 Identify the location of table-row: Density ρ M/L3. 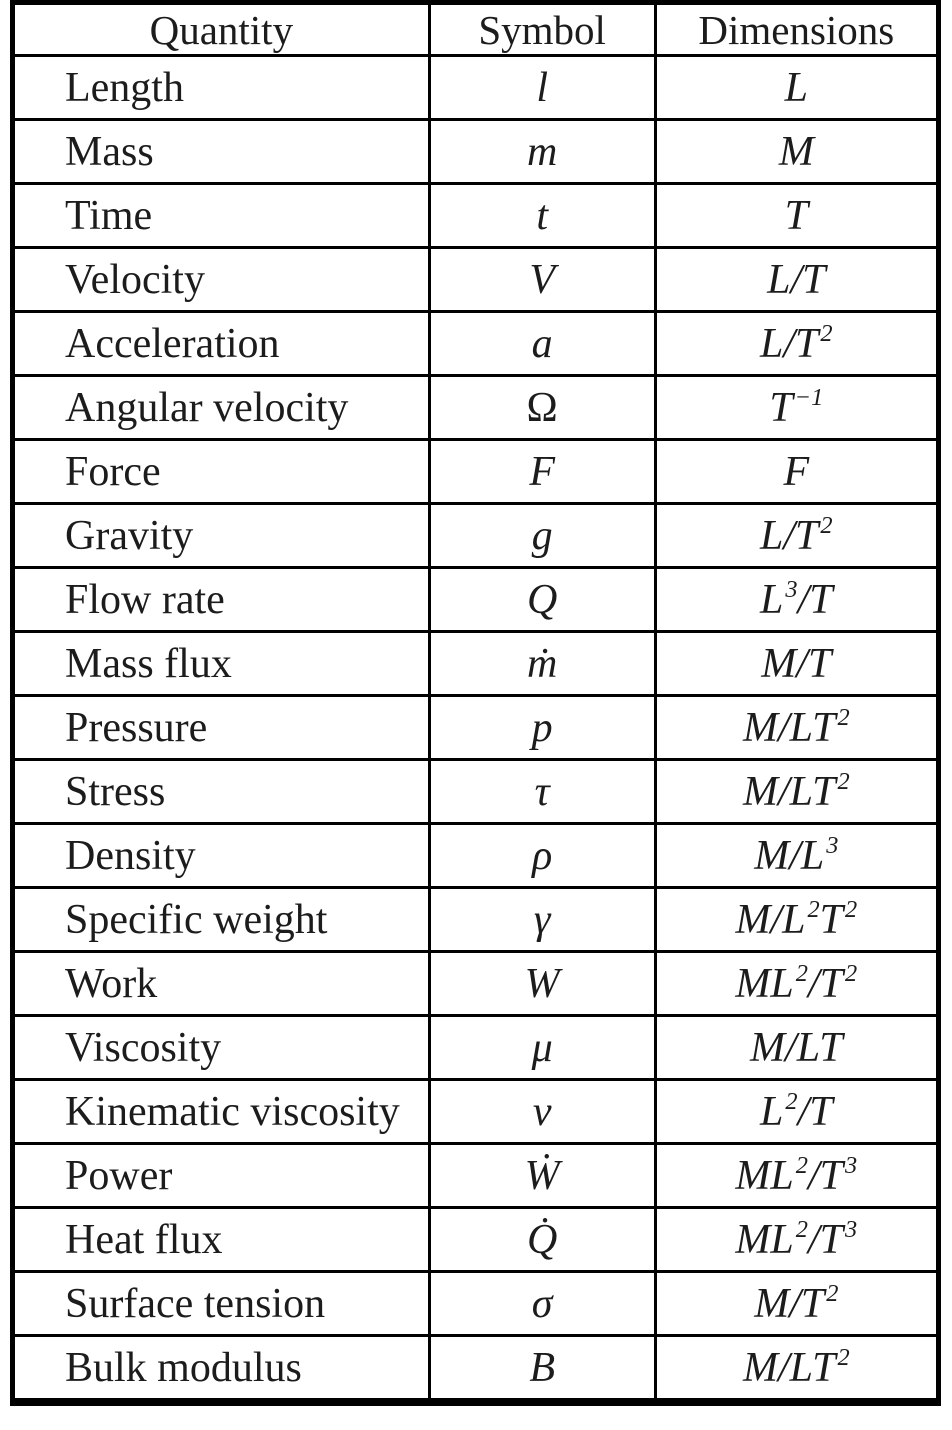
(476, 855).